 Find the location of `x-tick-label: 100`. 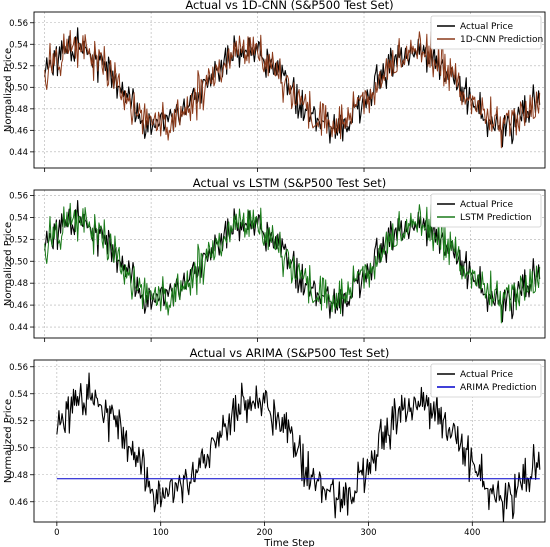

x-tick-label: 100 is located at coordinates (161, 533).